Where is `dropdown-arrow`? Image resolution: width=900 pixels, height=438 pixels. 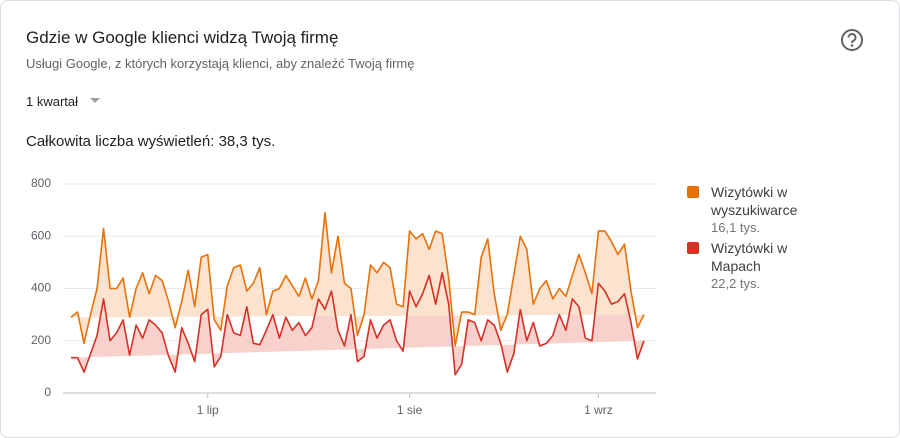
dropdown-arrow is located at coordinates (94, 100).